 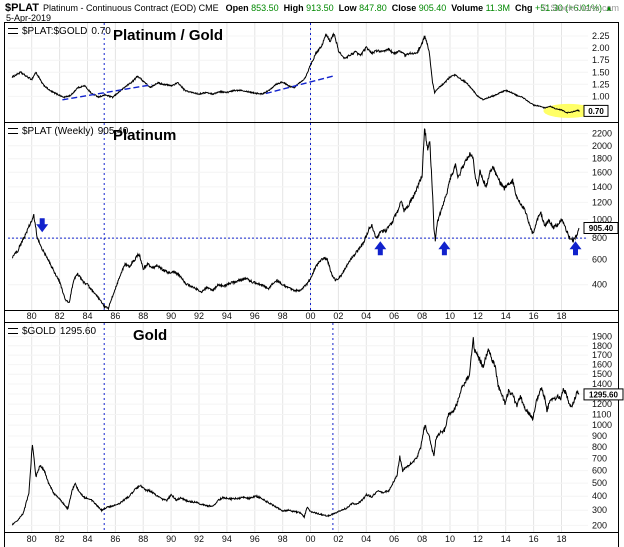 I want to click on gold-legend: $GOLD 1295.60, so click(x=52, y=331).